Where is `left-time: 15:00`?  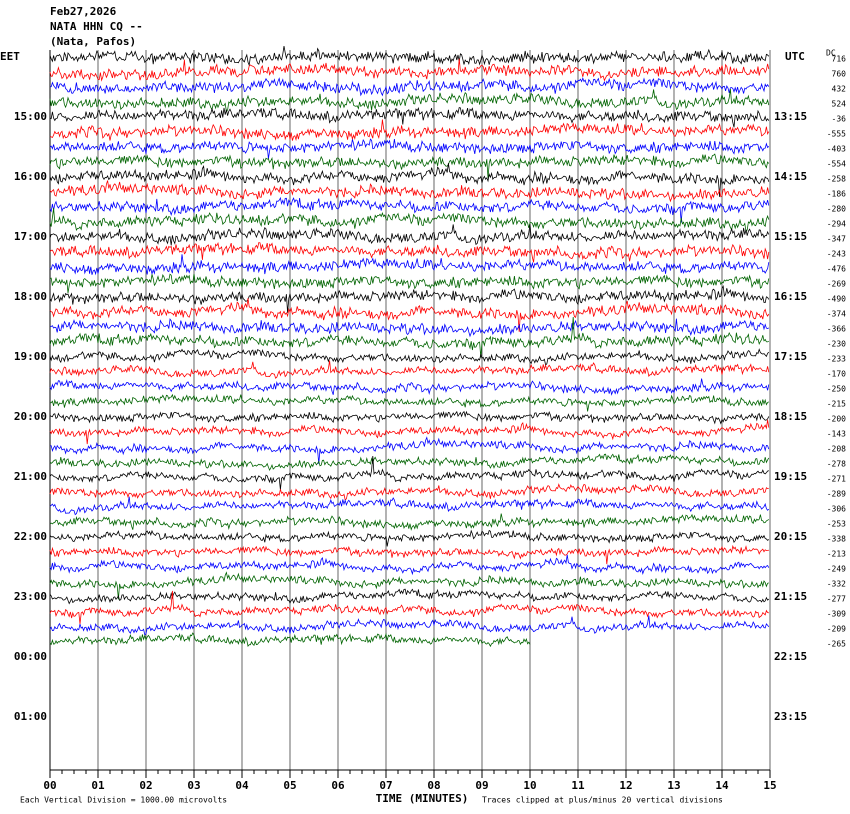 left-time: 15:00 is located at coordinates (30, 116).